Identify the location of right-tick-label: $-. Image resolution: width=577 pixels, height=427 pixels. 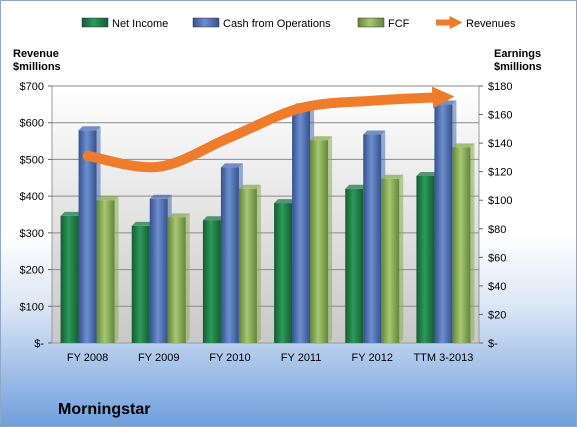
(493, 344).